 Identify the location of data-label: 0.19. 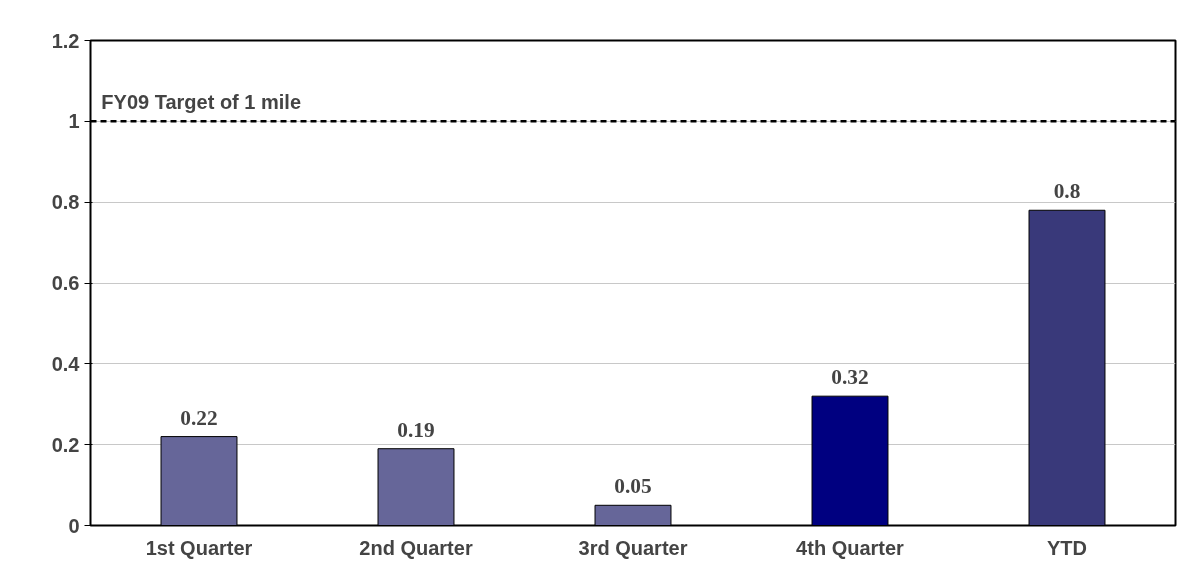
(416, 429).